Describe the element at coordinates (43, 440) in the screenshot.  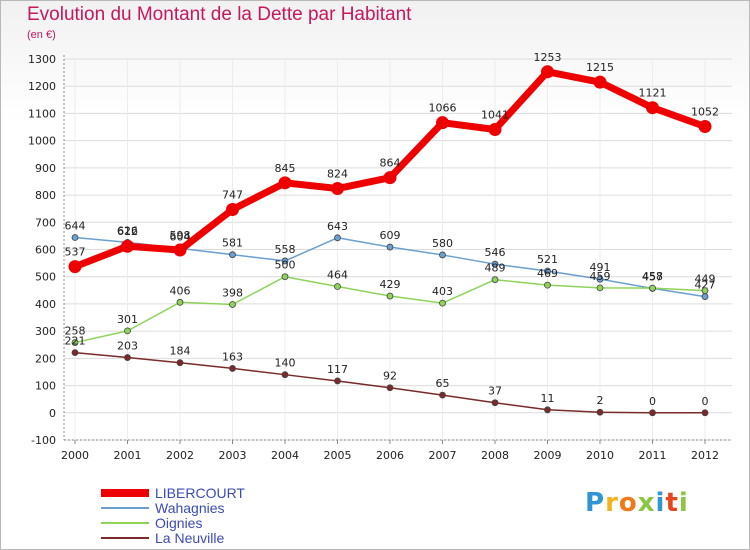
I see `y-tick-label: -100` at that location.